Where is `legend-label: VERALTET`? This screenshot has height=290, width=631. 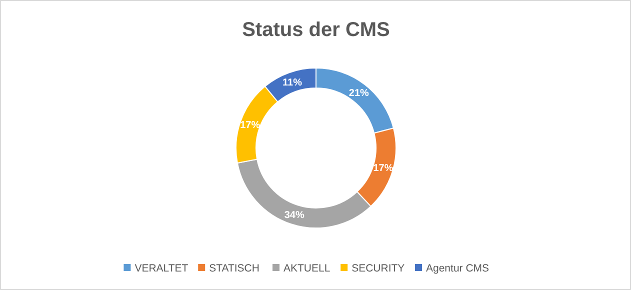 legend-label: VERALTET is located at coordinates (161, 268).